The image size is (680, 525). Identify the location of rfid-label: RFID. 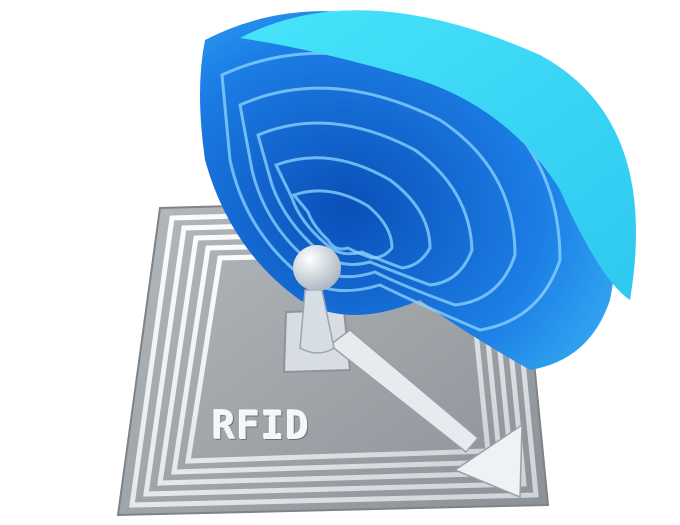
(261, 426).